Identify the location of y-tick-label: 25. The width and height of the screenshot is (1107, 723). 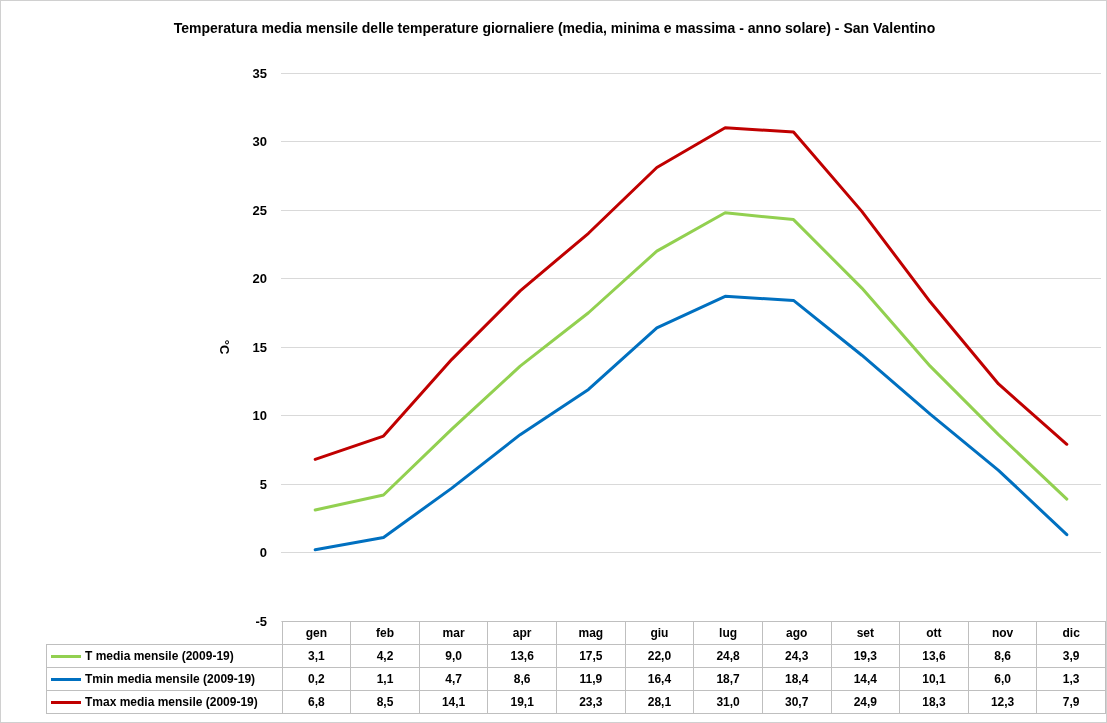
(259, 210).